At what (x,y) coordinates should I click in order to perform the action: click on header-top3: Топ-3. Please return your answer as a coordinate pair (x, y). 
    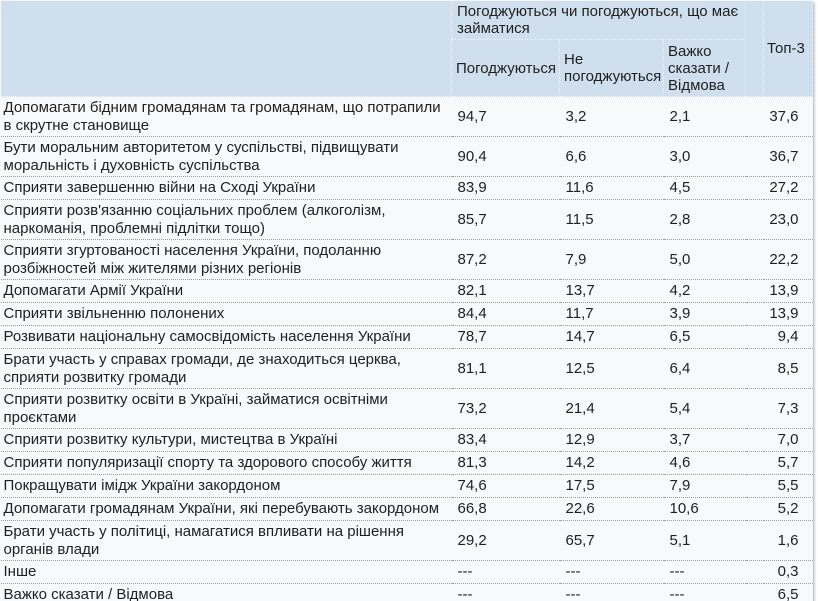
    Looking at the image, I should click on (788, 48).